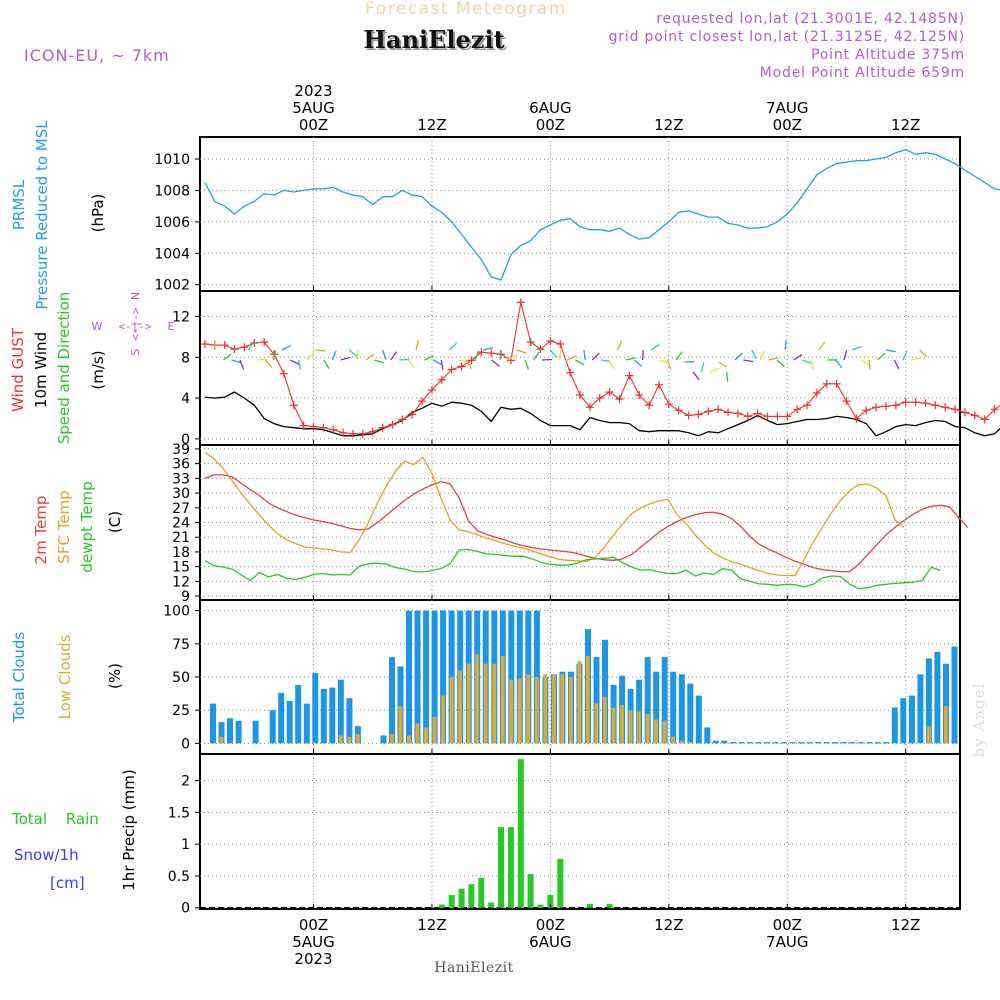  Describe the element at coordinates (18, 369) in the screenshot. I see `wind-gust-label: Wind GUST` at that location.